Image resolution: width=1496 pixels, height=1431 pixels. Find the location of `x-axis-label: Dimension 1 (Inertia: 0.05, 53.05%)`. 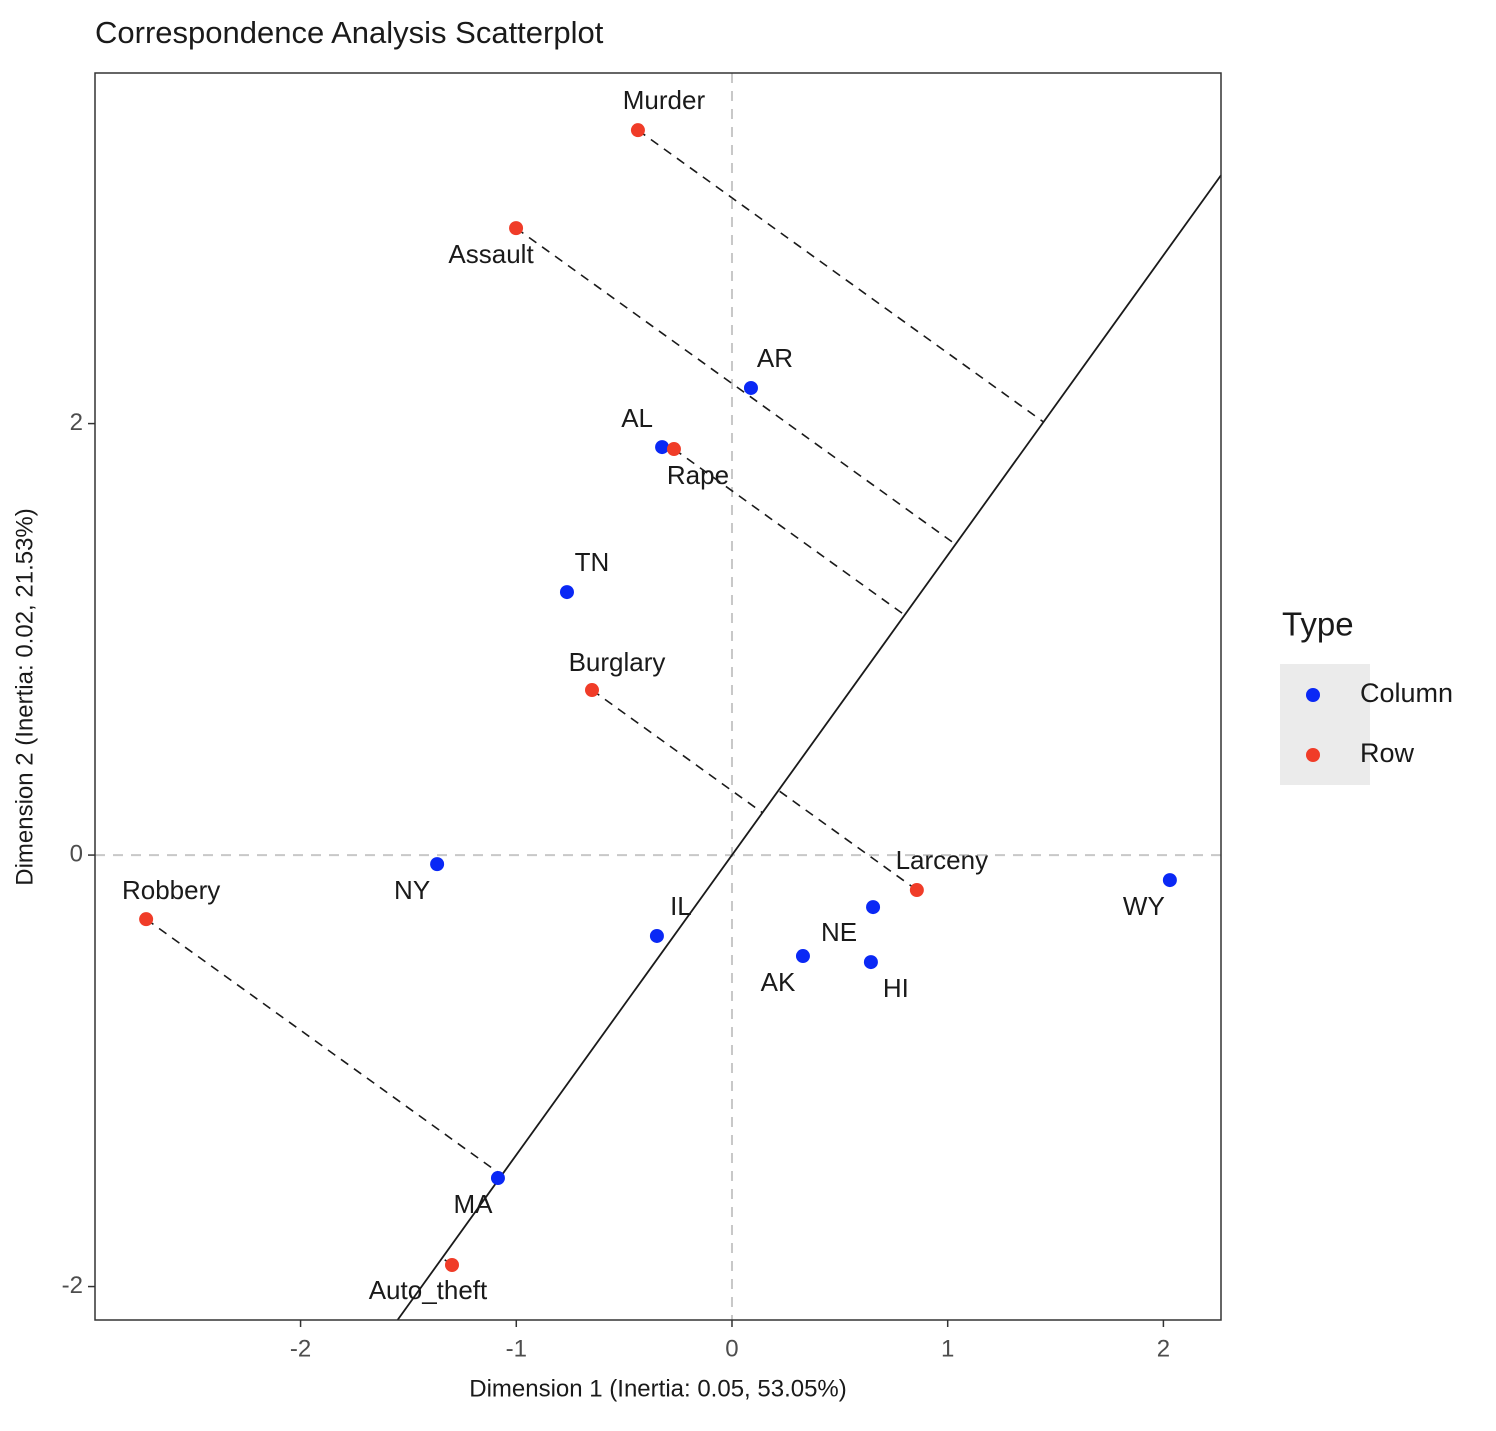

x-axis-label: Dimension 1 (Inertia: 0.05, 53.05%) is located at coordinates (658, 1388).